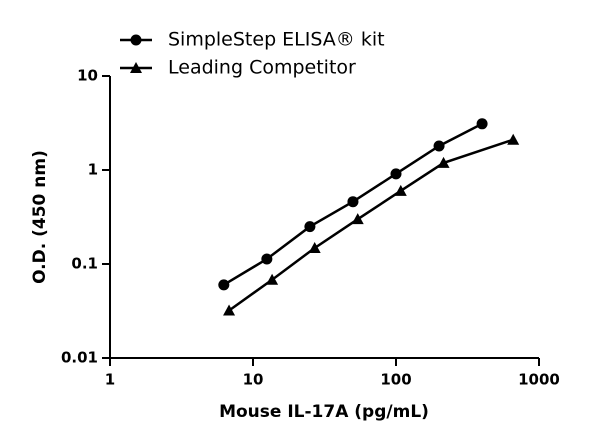 This screenshot has height=447, width=600. I want to click on legend-label: Leading Competitor, so click(262, 68).